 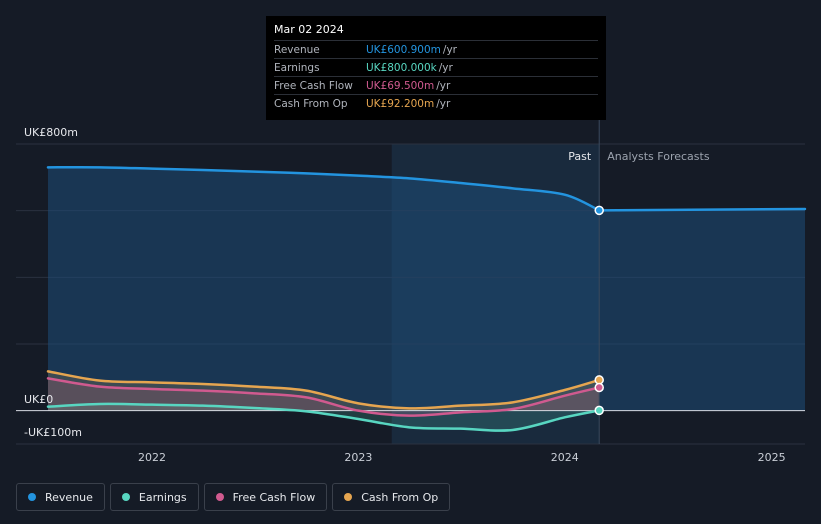 I want to click on series-line-revenue, so click(x=323, y=188).